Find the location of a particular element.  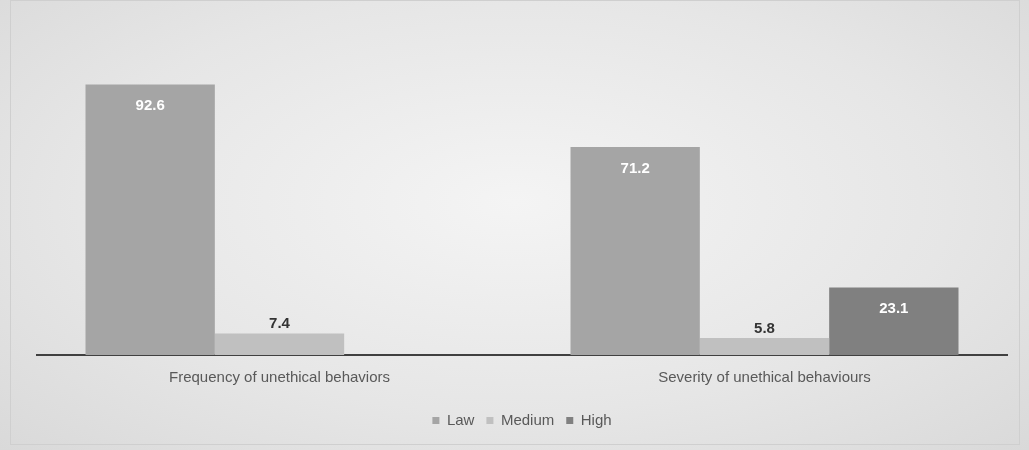

legend-label: Medium is located at coordinates (527, 419).